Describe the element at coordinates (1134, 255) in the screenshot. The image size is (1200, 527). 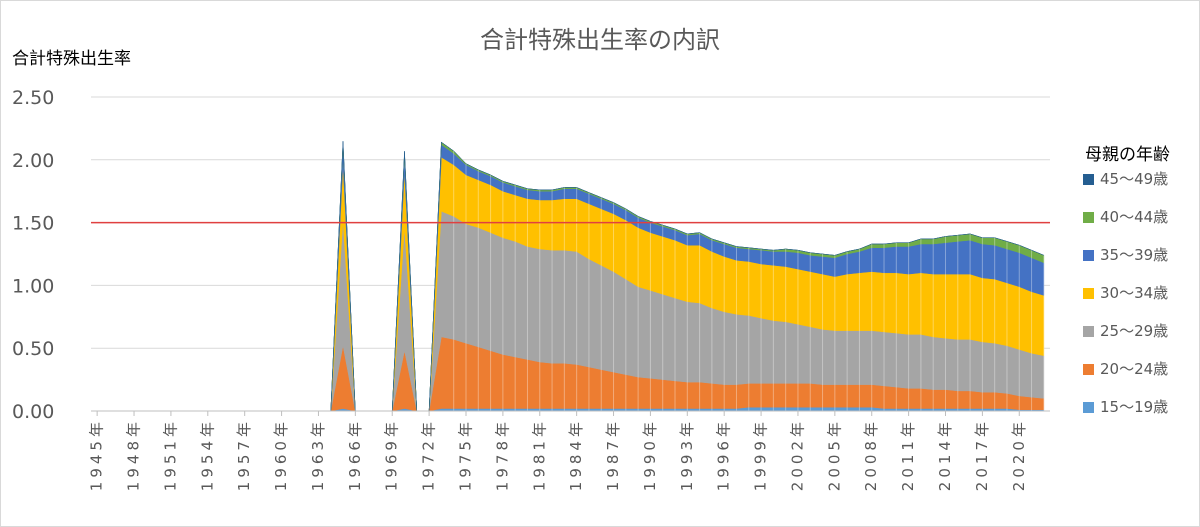
I see `legend-label: 35〜39歳` at that location.